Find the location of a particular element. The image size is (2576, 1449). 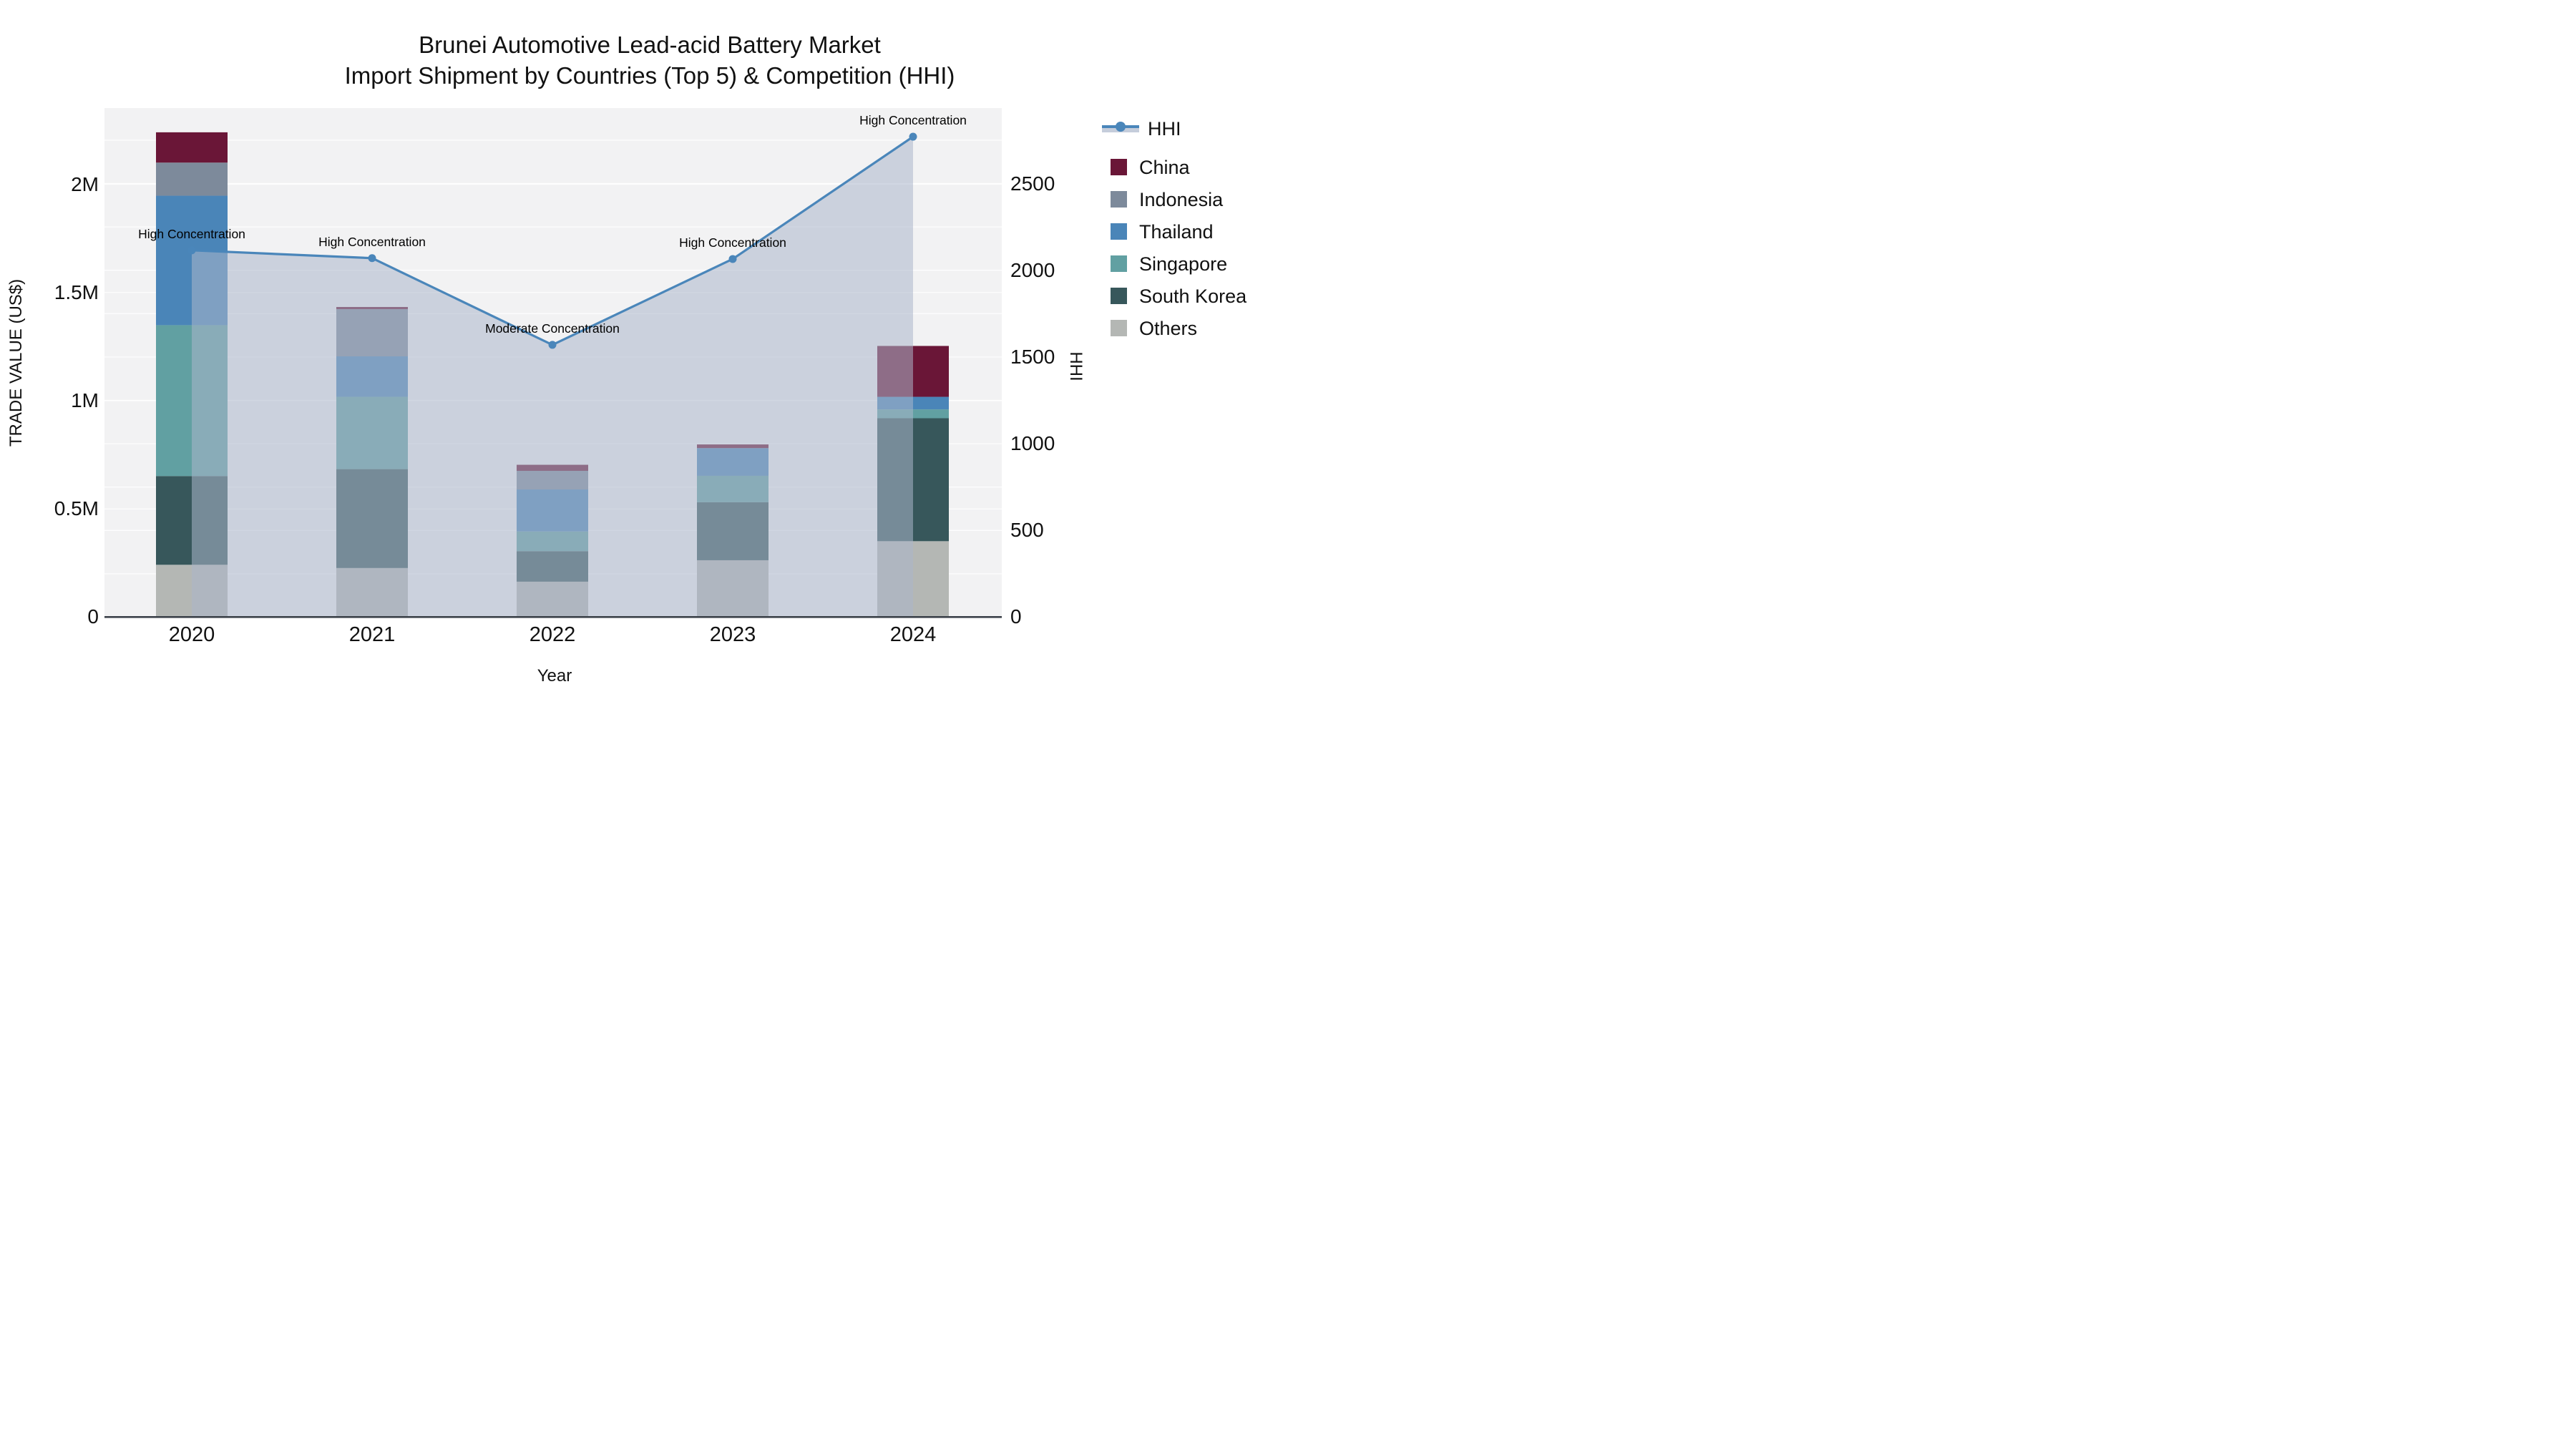

legend-item-others: Others is located at coordinates (1154, 328).